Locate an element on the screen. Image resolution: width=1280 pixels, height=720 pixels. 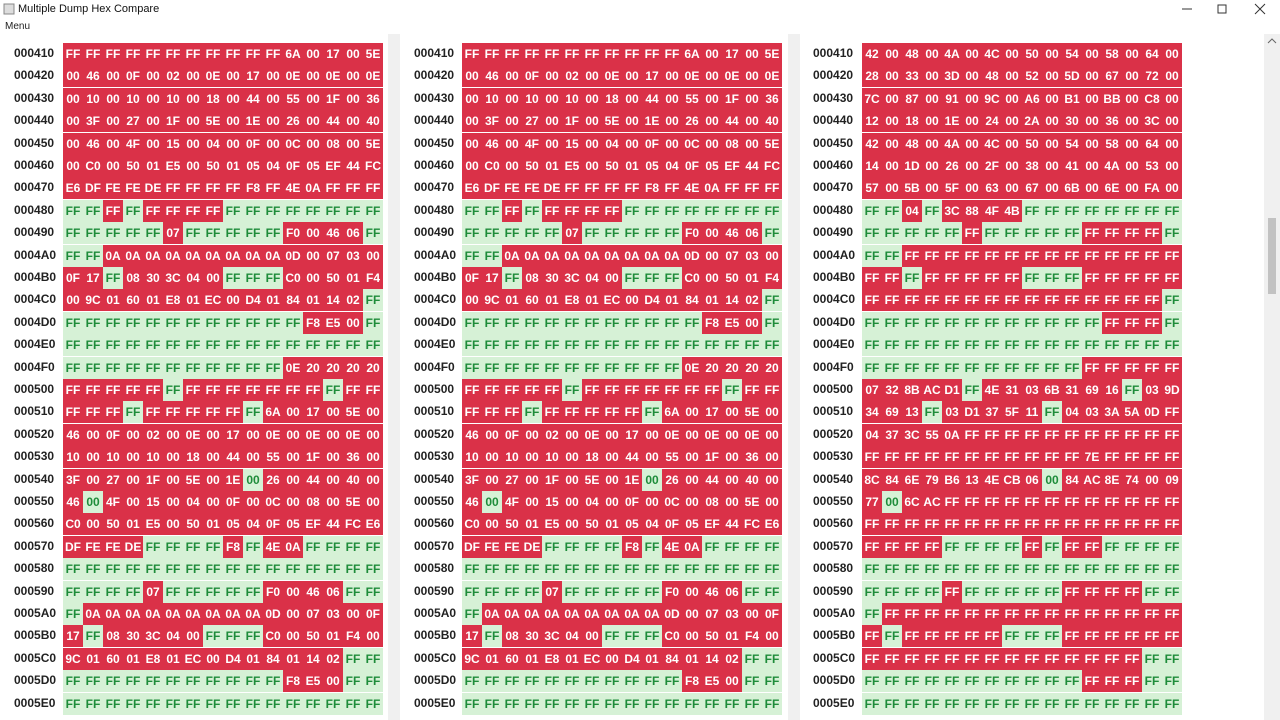
hex-byte: DE is located at coordinates (532, 546).